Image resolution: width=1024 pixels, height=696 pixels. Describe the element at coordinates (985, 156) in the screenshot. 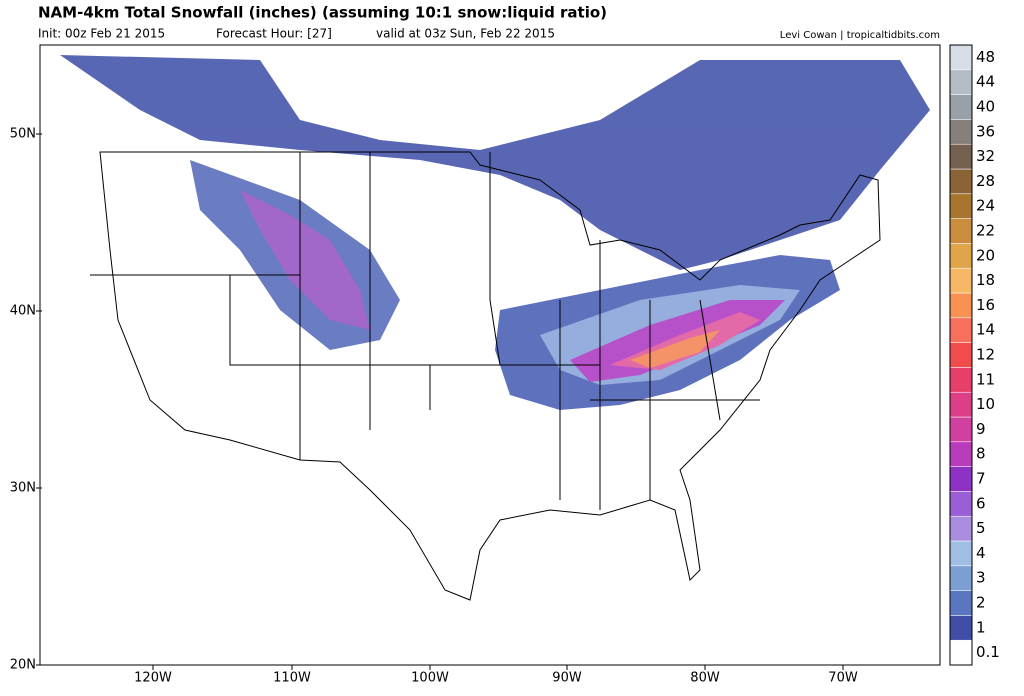

I see `colorbar-label: 32` at that location.